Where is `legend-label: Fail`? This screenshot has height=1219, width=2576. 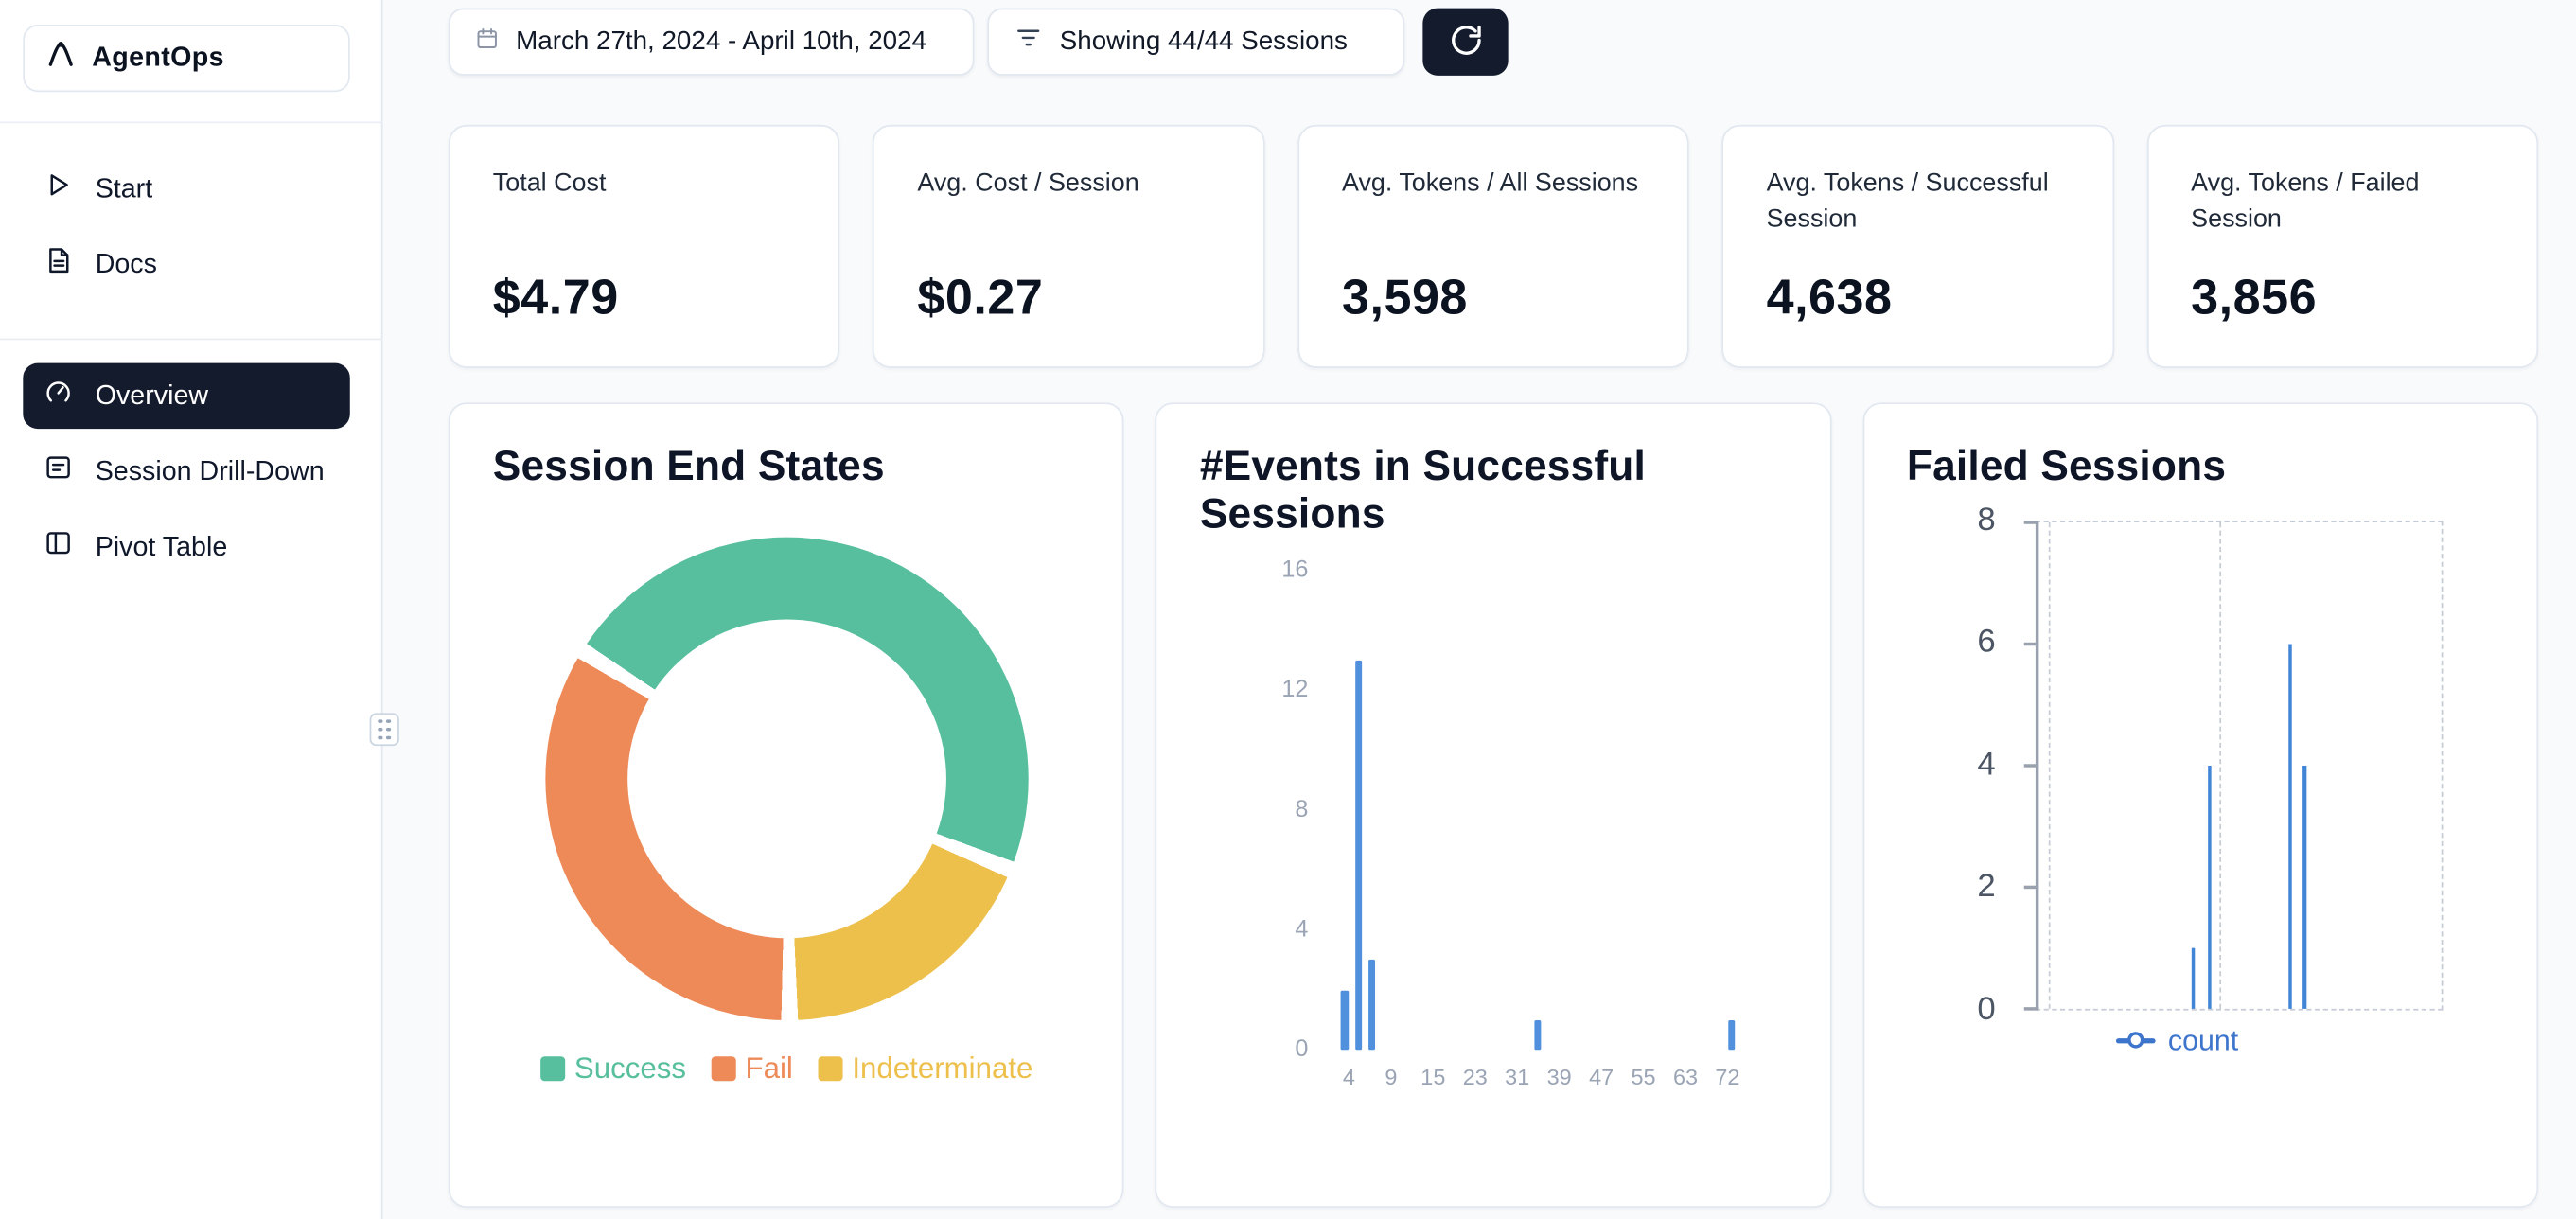
legend-label: Fail is located at coordinates (769, 1067).